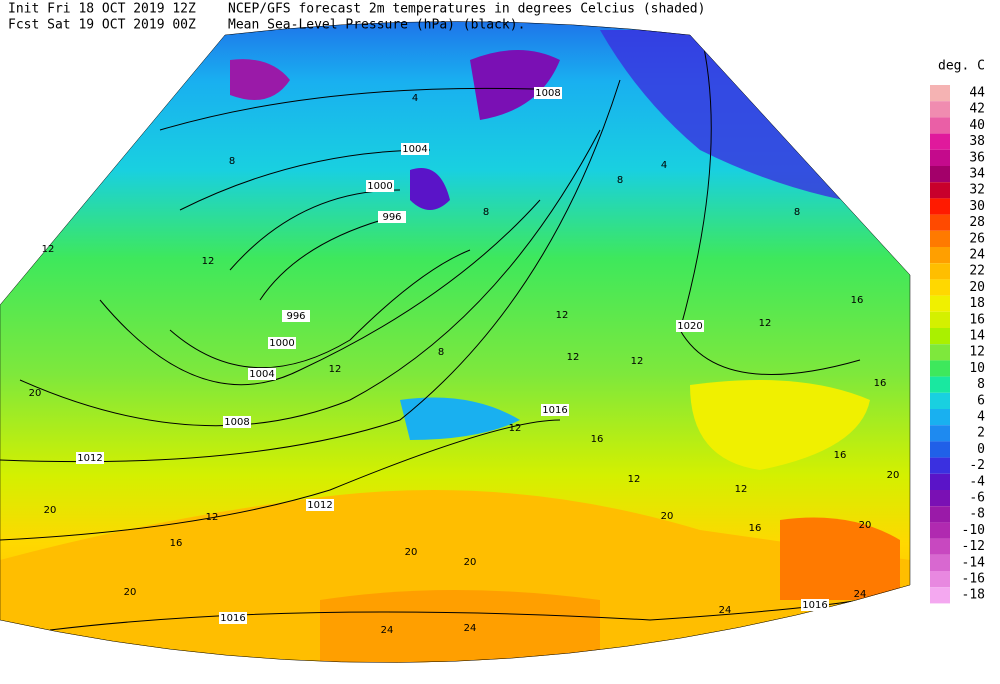 The image size is (1000, 684). I want to click on colorbar-unit: deg. C, so click(961, 66).